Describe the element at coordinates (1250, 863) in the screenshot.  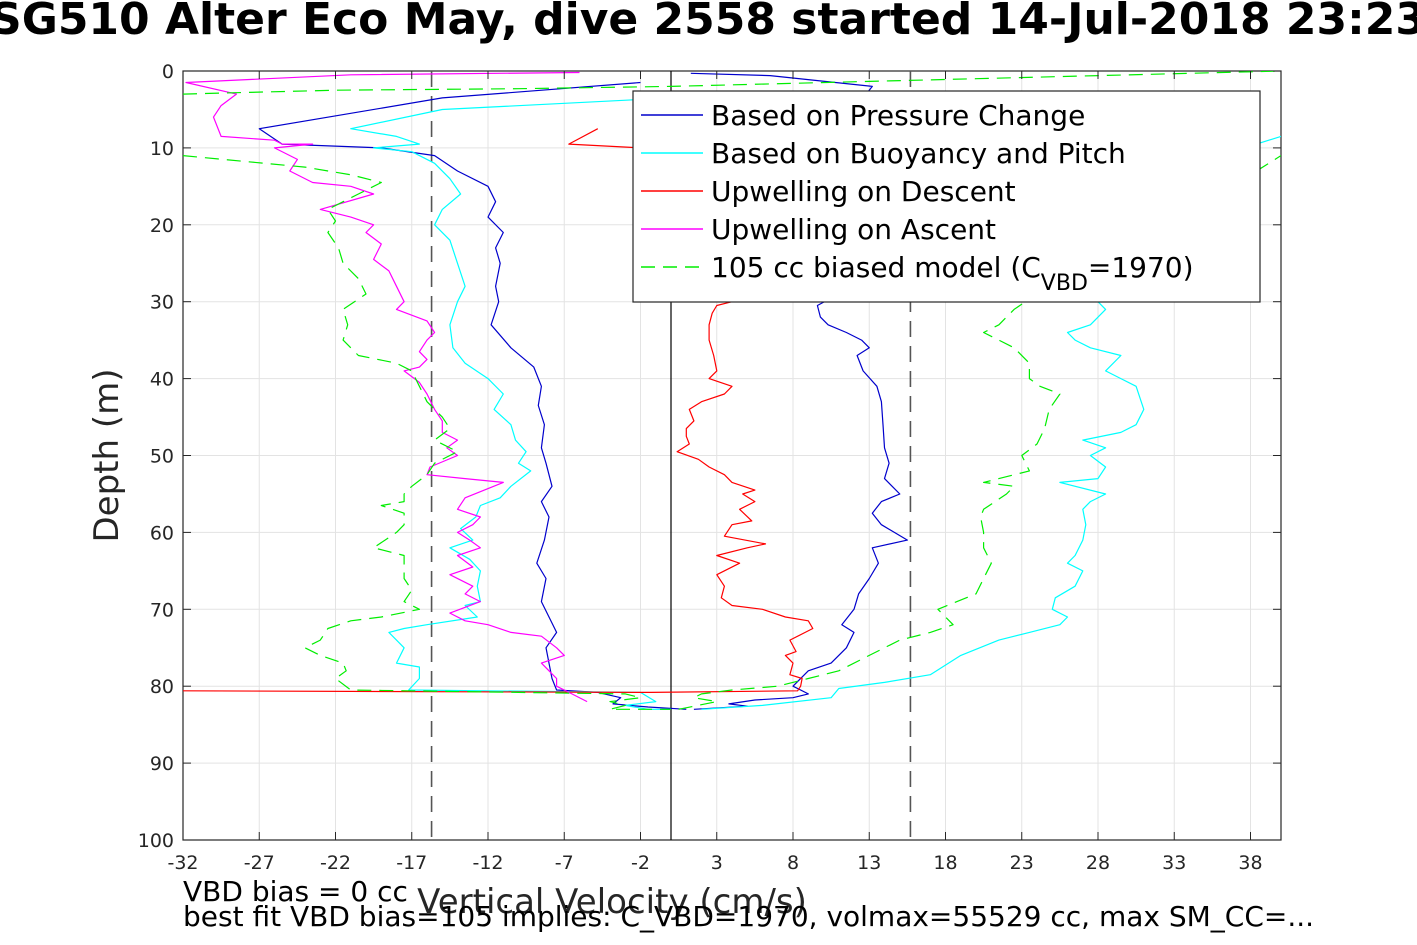
I see `x-tick-label: 38` at that location.